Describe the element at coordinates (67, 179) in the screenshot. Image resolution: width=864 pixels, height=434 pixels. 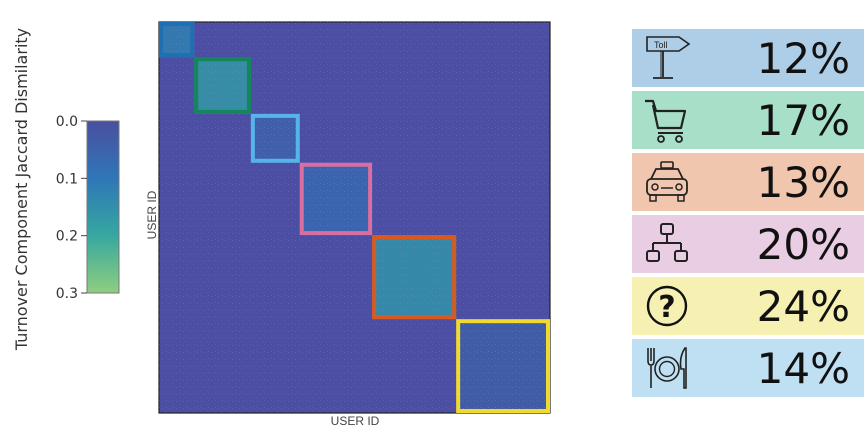
I see `colorbar-tick-label: 0.1` at that location.